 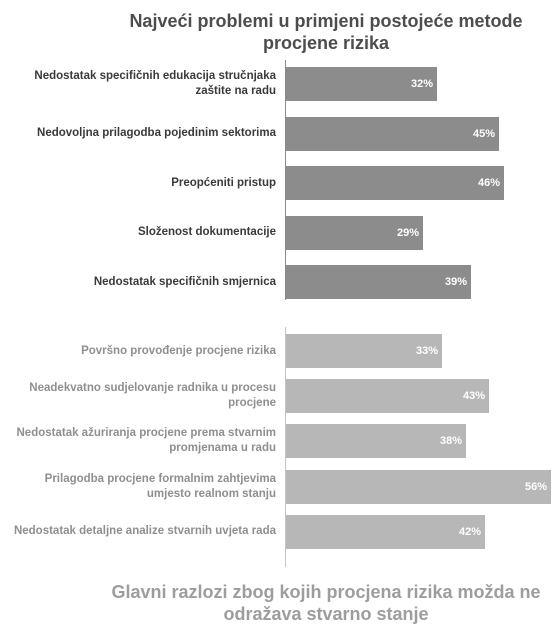 I want to click on category-label: Nedostatak specifičnih smjernica, so click(x=184, y=281).